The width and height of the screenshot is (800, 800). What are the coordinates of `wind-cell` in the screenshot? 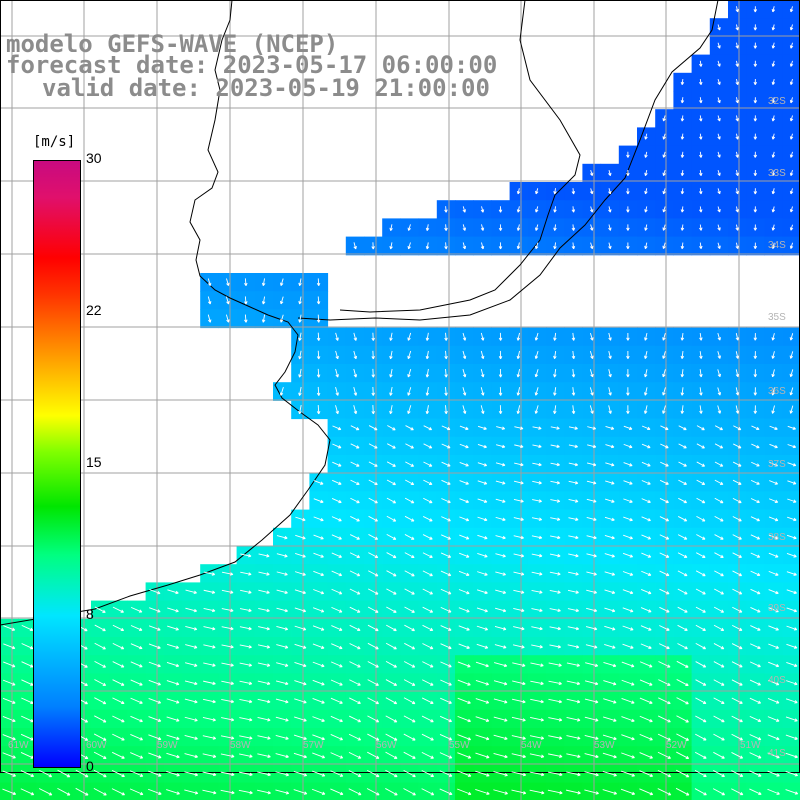 It's located at (683, 791).